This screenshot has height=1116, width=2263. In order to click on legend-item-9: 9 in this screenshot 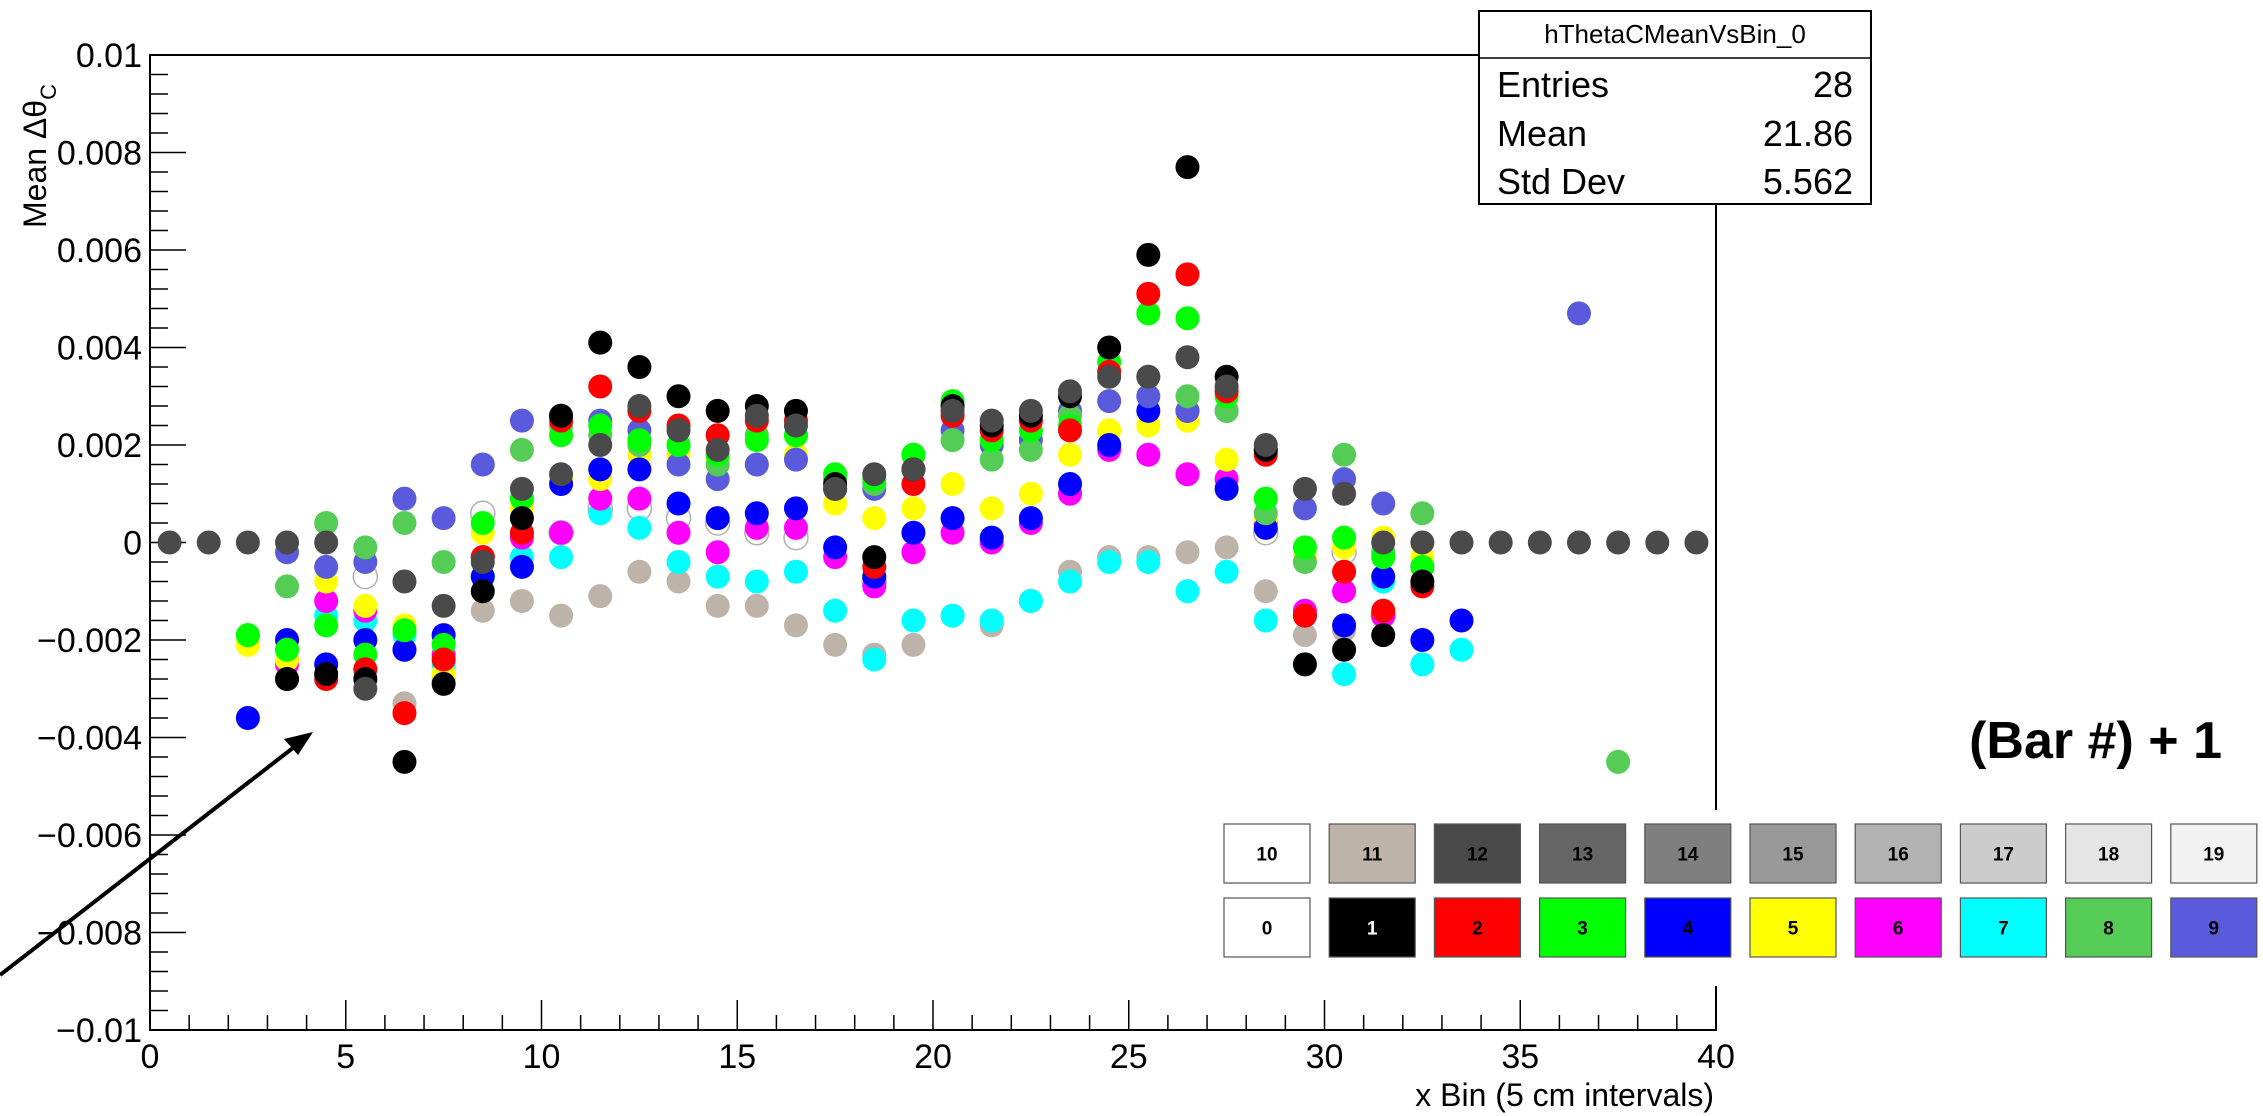, I will do `click(2214, 927)`.